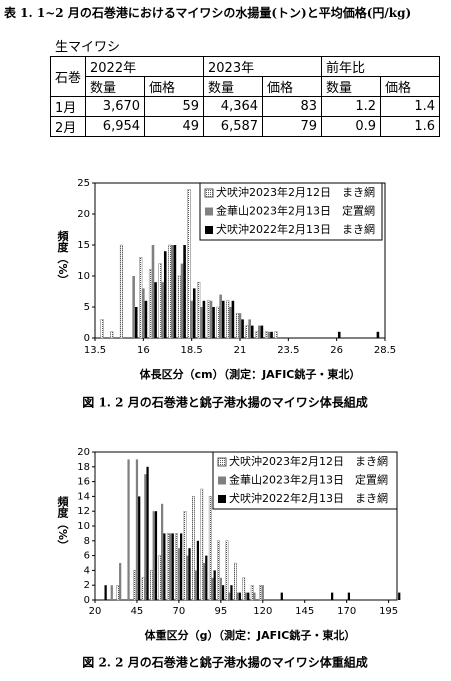 The height and width of the screenshot is (681, 451). Describe the element at coordinates (115, 106) in the screenshot. I see `data-cell: 3,670` at that location.